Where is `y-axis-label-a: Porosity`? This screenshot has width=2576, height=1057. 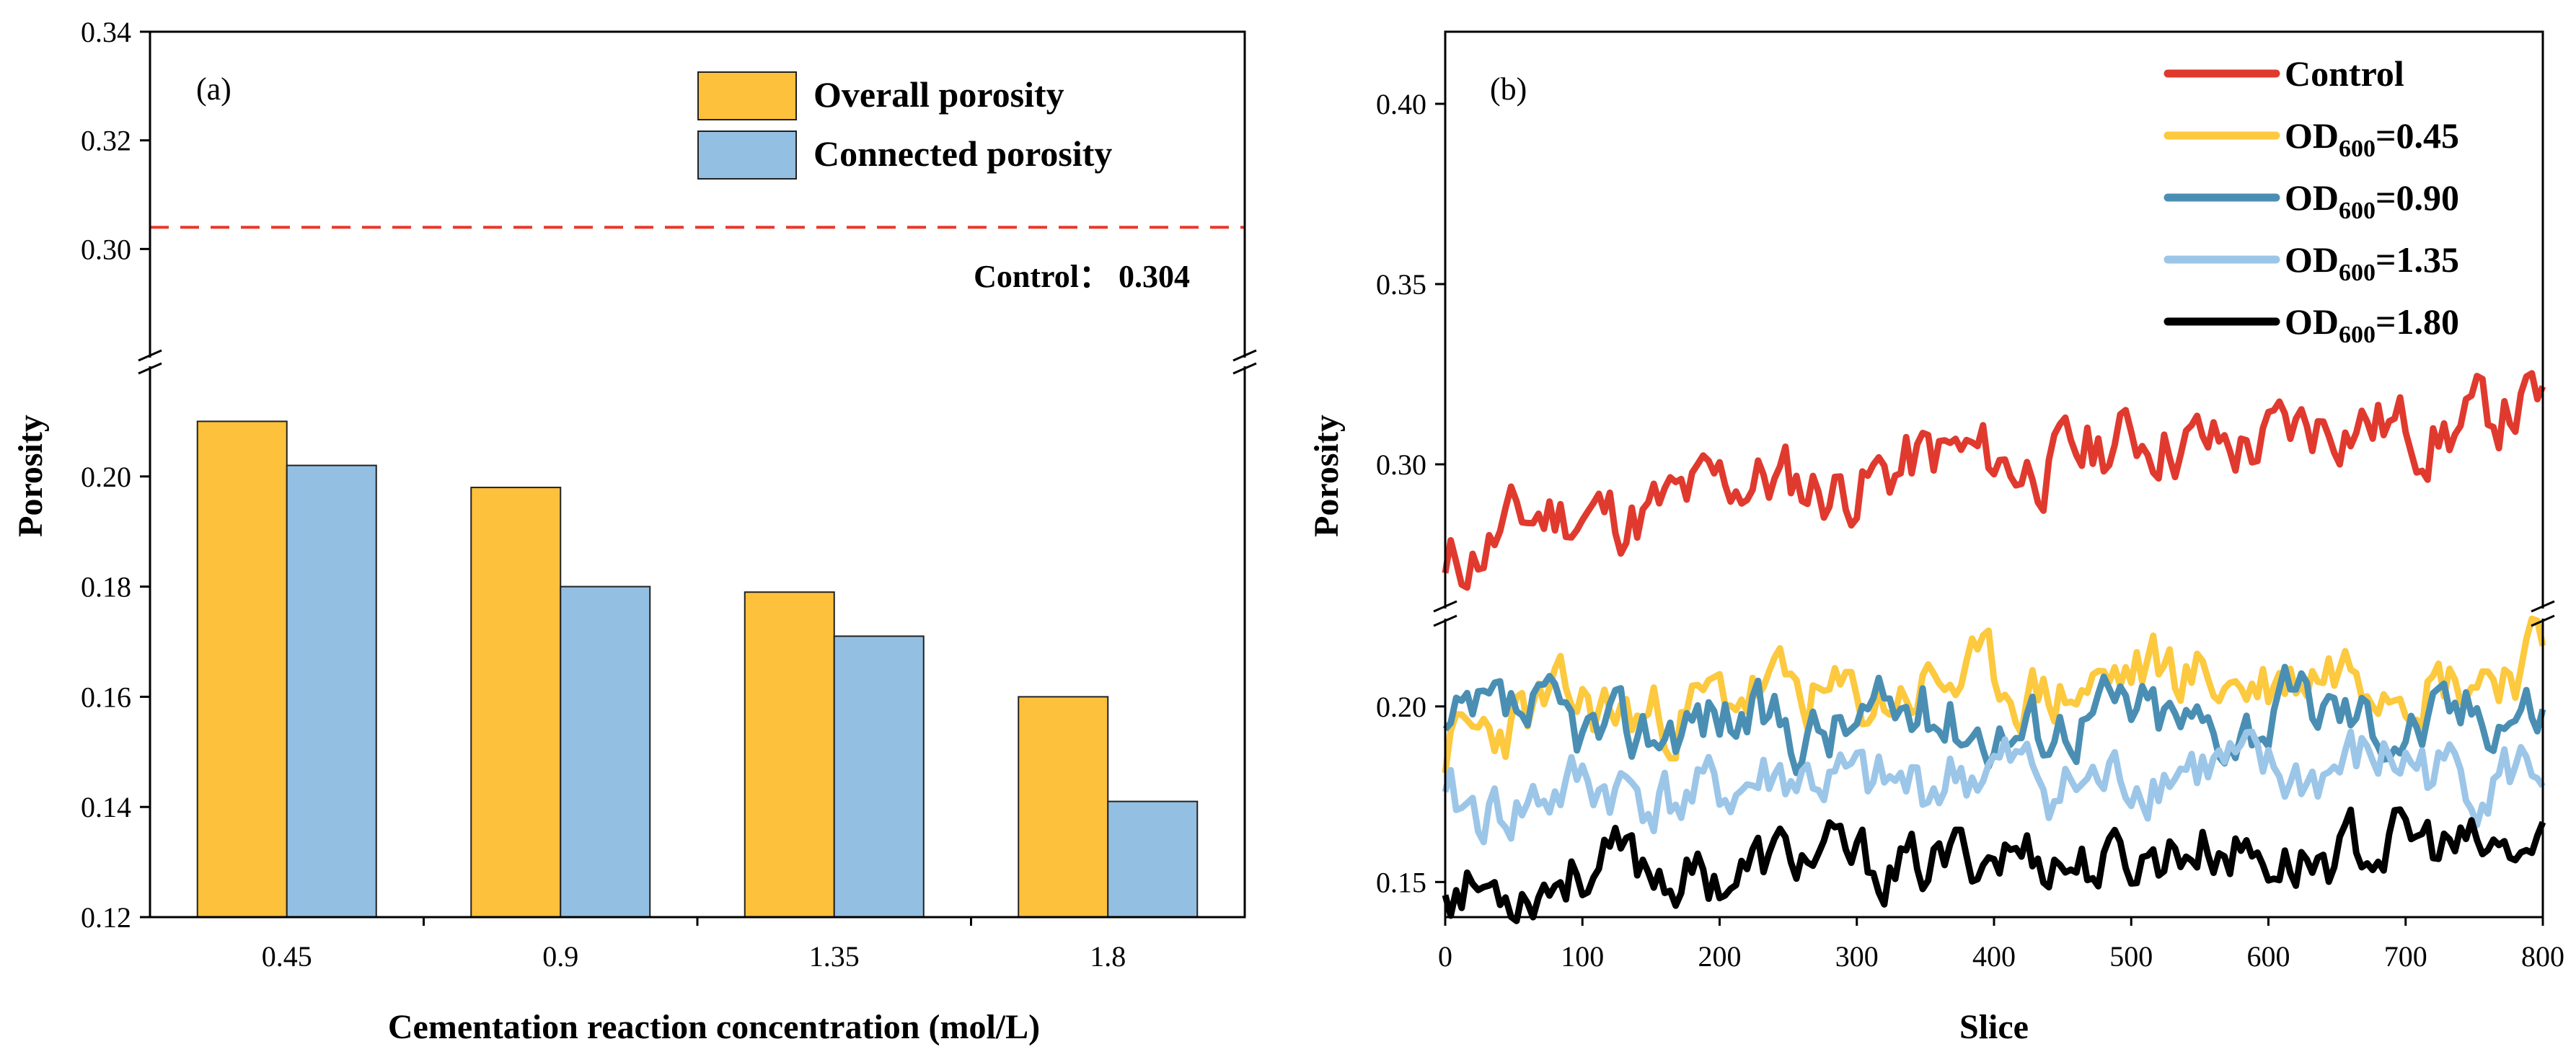
y-axis-label-a: Porosity is located at coordinates (31, 476).